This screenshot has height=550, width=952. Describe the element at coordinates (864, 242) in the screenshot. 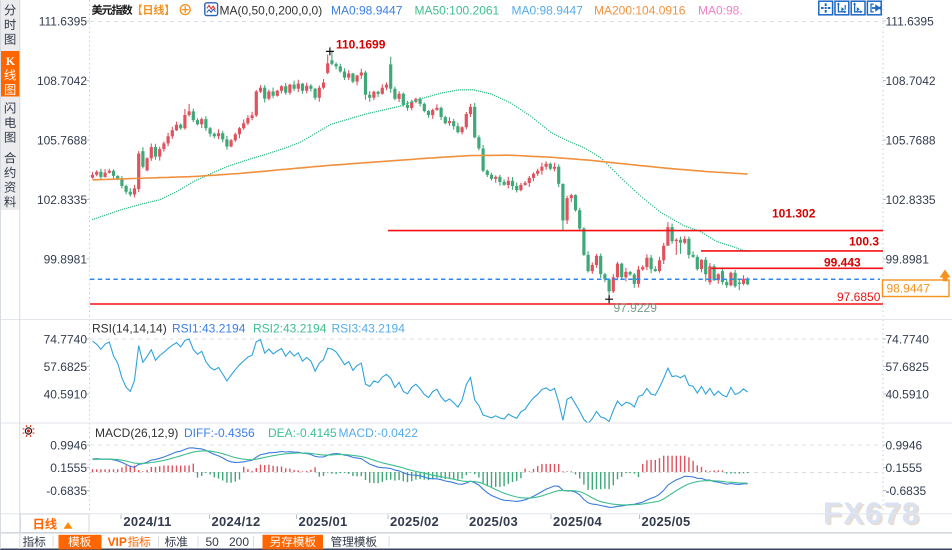

I see `svg-text: 100.3` at that location.